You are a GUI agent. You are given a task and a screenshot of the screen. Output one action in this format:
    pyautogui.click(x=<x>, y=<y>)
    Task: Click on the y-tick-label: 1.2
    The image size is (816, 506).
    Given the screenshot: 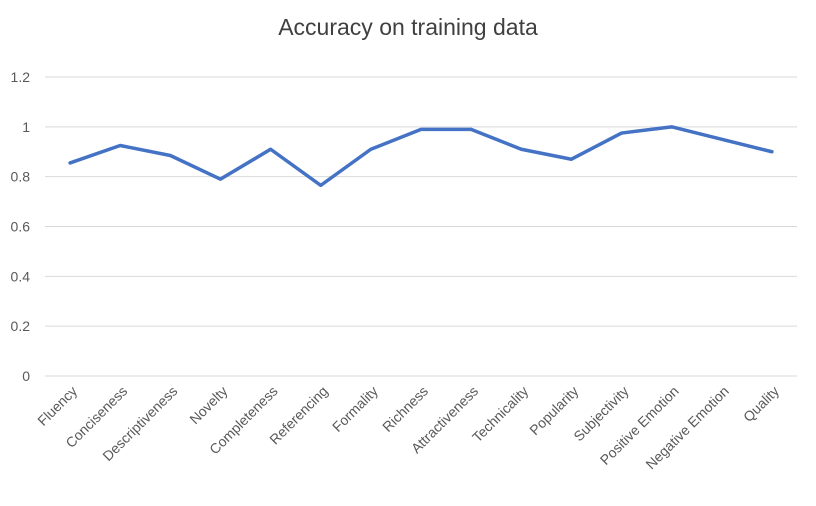 What is the action you would take?
    pyautogui.click(x=21, y=77)
    